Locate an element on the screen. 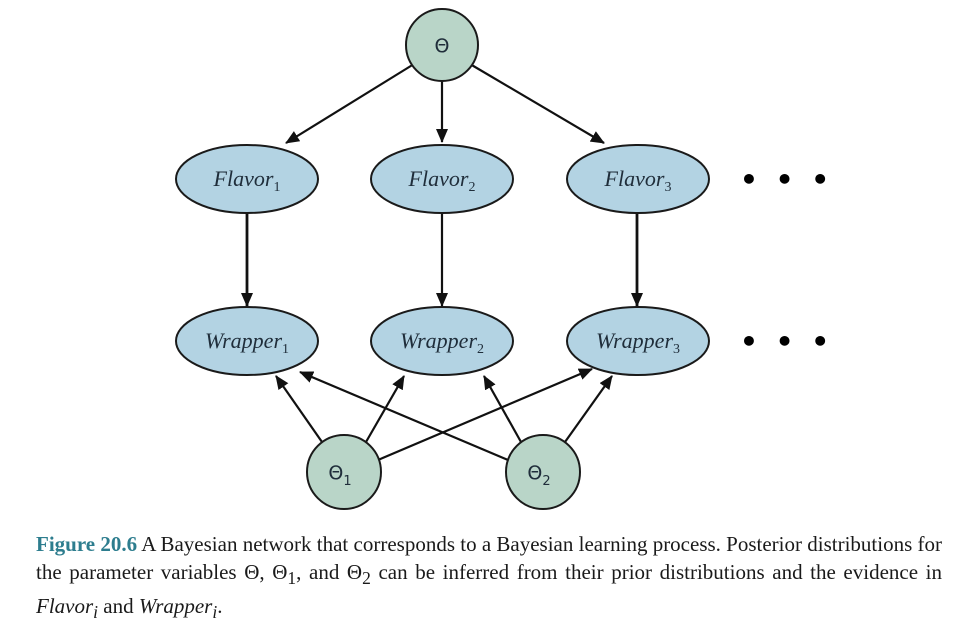 This screenshot has width=972, height=634. caption-text-5: . is located at coordinates (220, 606).